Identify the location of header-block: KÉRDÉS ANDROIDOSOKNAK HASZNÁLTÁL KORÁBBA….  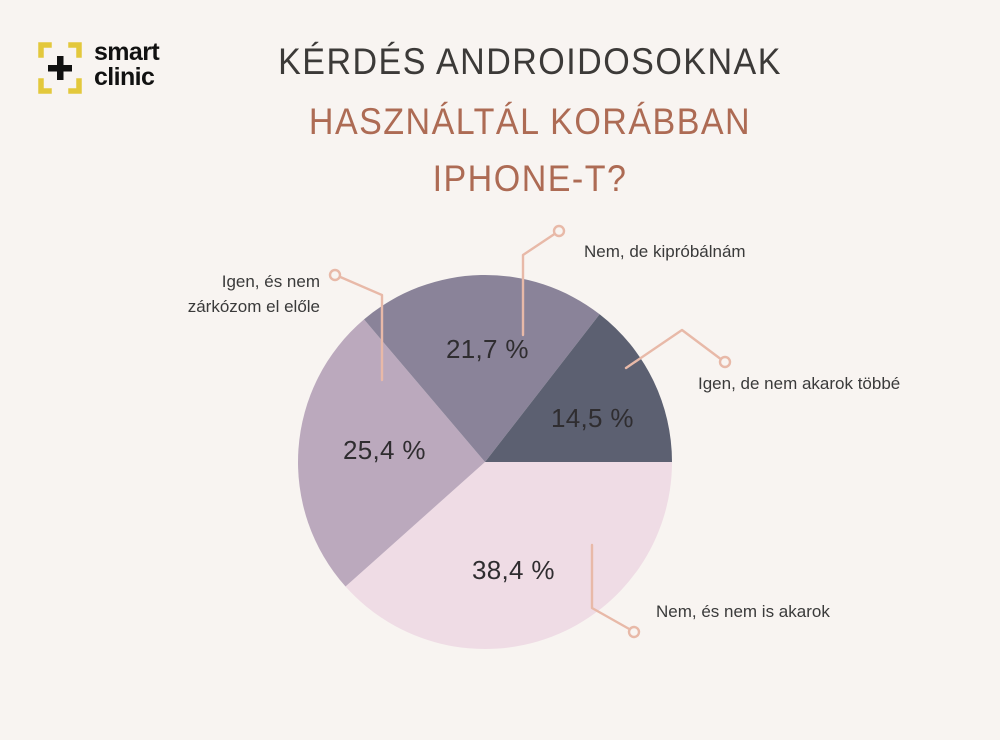
(530, 123).